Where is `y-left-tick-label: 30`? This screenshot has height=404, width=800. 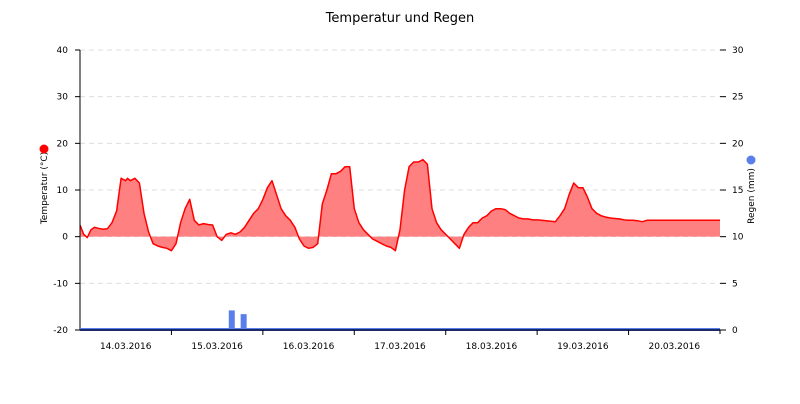 y-left-tick-label: 30 is located at coordinates (63, 98).